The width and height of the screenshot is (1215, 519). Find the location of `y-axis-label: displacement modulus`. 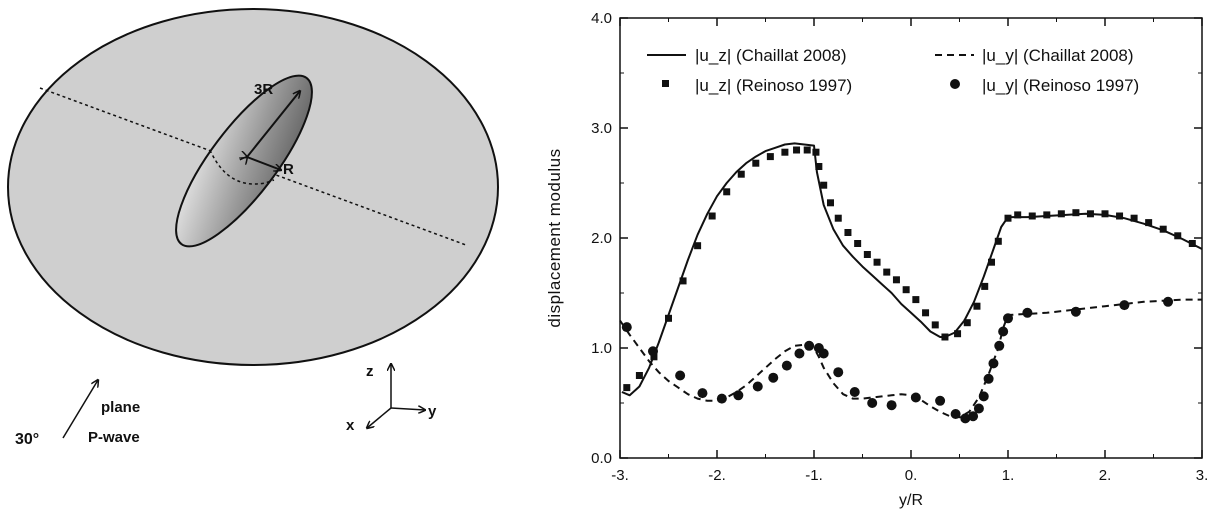

y-axis-label: displacement modulus is located at coordinates (554, 237).